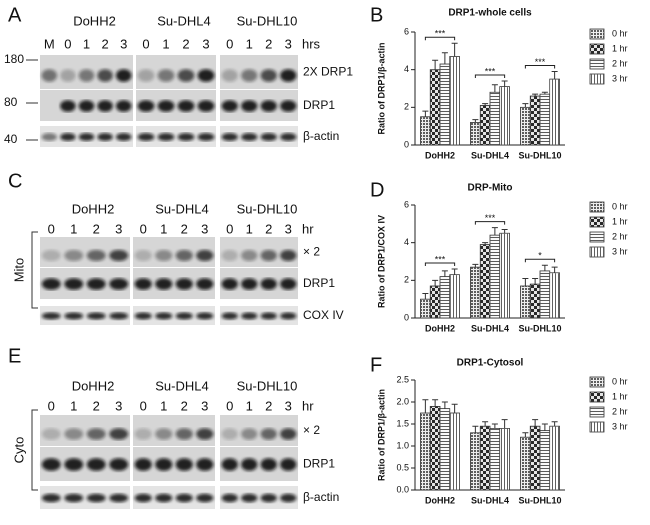 This screenshot has width=650, height=525. What do you see at coordinates (321, 136) in the screenshot?
I see `band-label: β-actin` at bounding box center [321, 136].